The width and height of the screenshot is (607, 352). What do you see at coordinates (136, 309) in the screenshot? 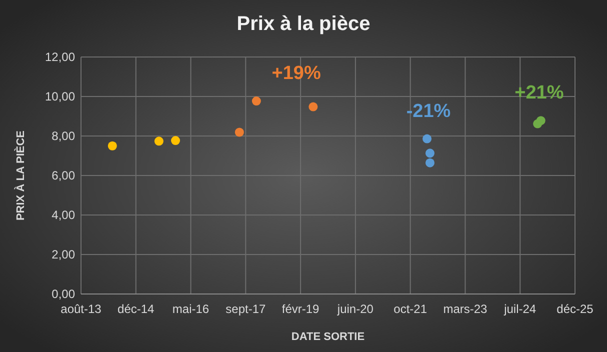
I see `x-tick-label: déc-14` at bounding box center [136, 309].